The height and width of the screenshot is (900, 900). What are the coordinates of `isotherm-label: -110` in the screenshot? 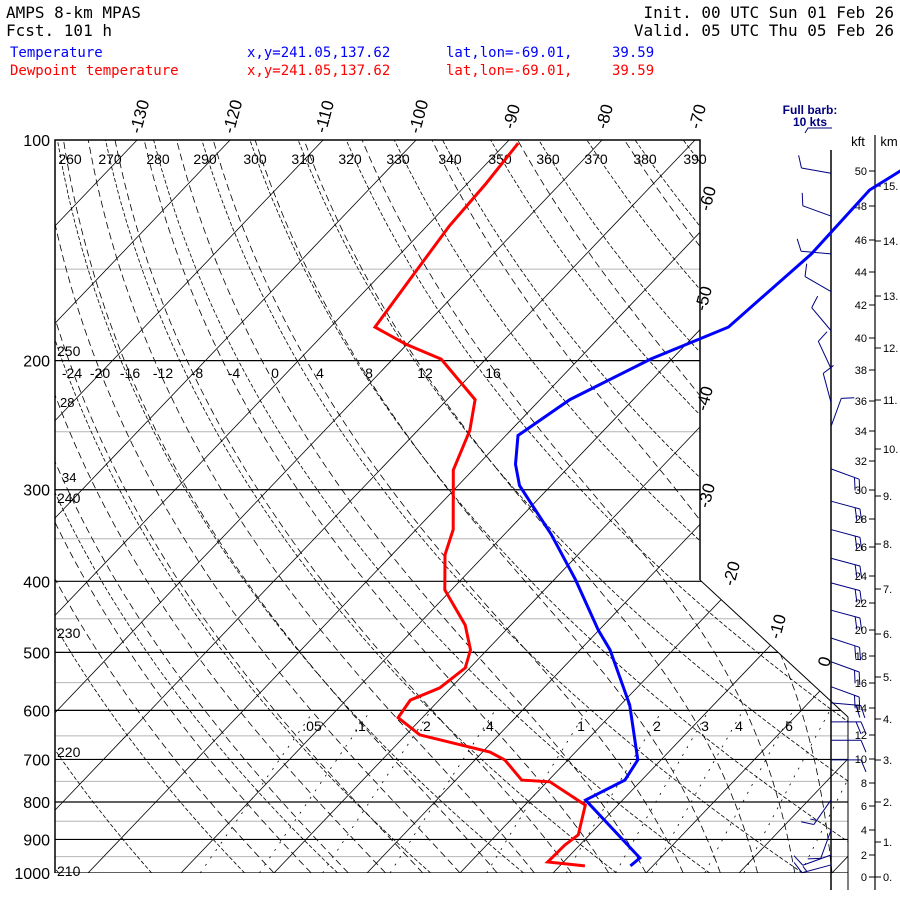 It's located at (324, 116).